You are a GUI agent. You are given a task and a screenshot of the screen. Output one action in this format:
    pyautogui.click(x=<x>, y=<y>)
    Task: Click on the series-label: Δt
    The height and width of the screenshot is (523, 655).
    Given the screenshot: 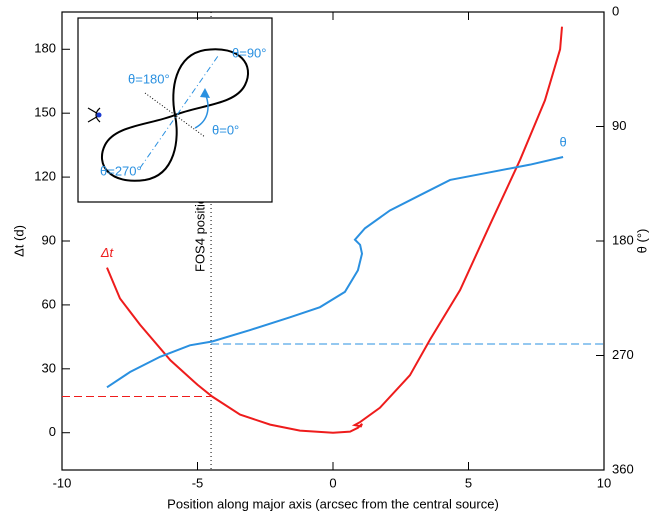 What is the action you would take?
    pyautogui.click(x=107, y=252)
    